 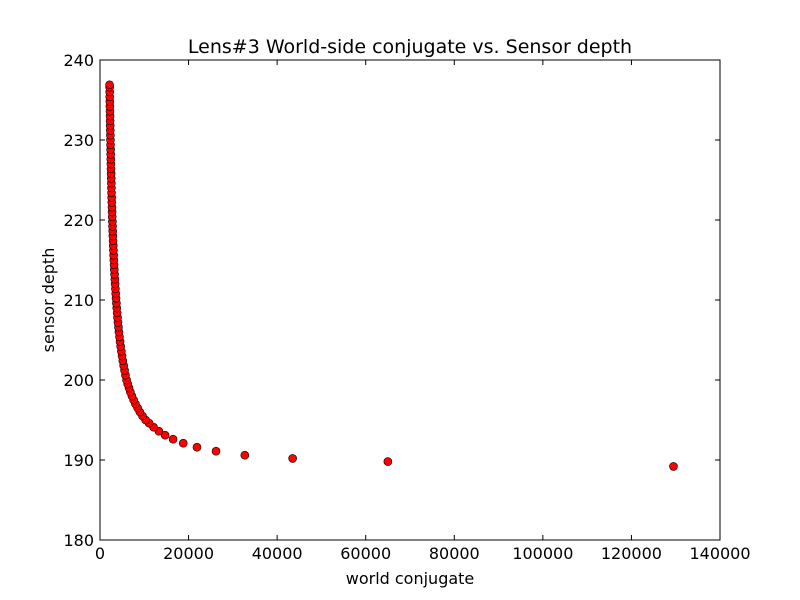 I want to click on x-tick-label: 80000, so click(x=454, y=553).